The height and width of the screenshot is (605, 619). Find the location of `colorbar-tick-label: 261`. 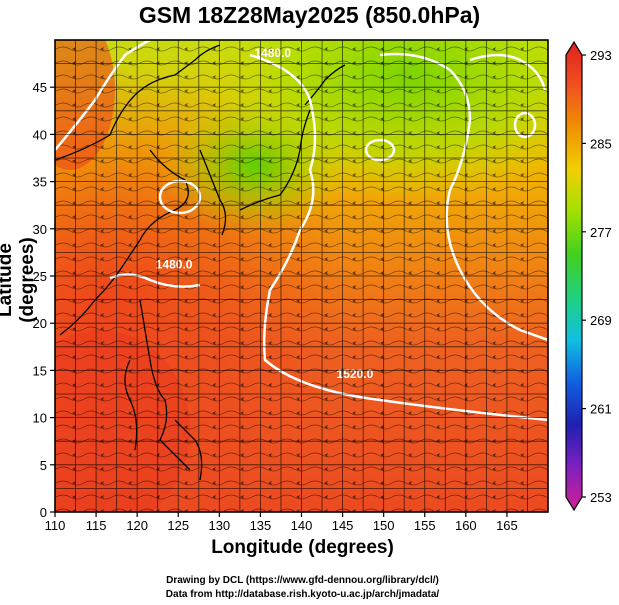

colorbar-tick-label: 261 is located at coordinates (601, 409).